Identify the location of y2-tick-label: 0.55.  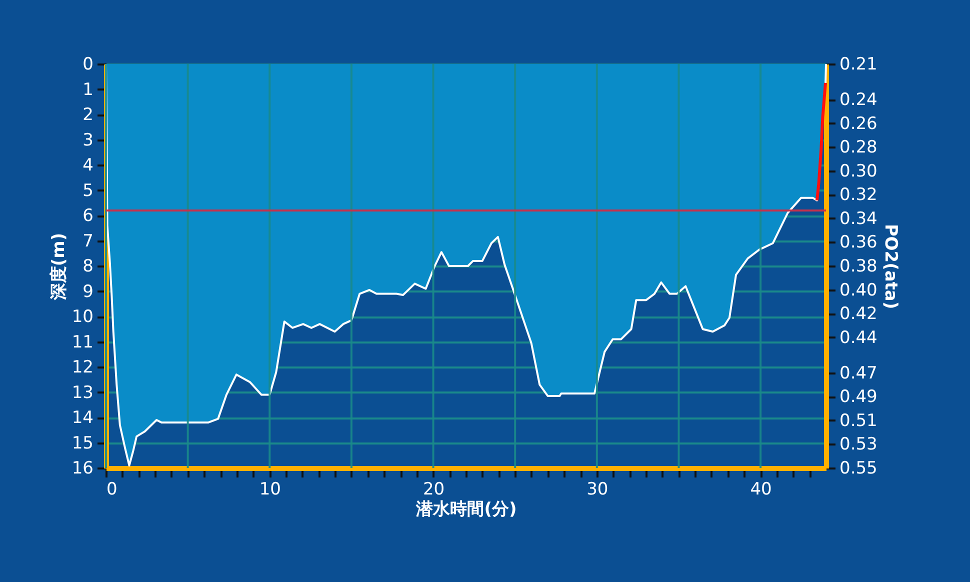
(859, 468).